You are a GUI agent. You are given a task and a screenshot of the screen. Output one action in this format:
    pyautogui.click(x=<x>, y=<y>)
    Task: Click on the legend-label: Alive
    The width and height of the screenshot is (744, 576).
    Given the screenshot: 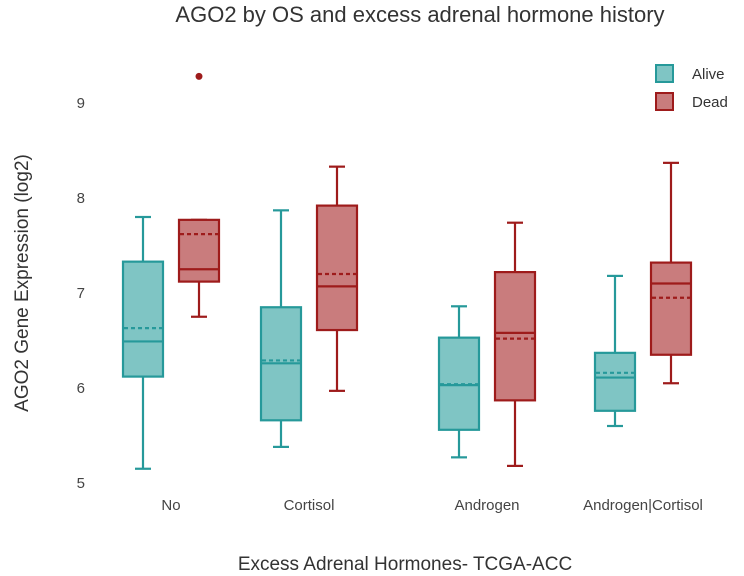 What is the action you would take?
    pyautogui.click(x=708, y=74)
    